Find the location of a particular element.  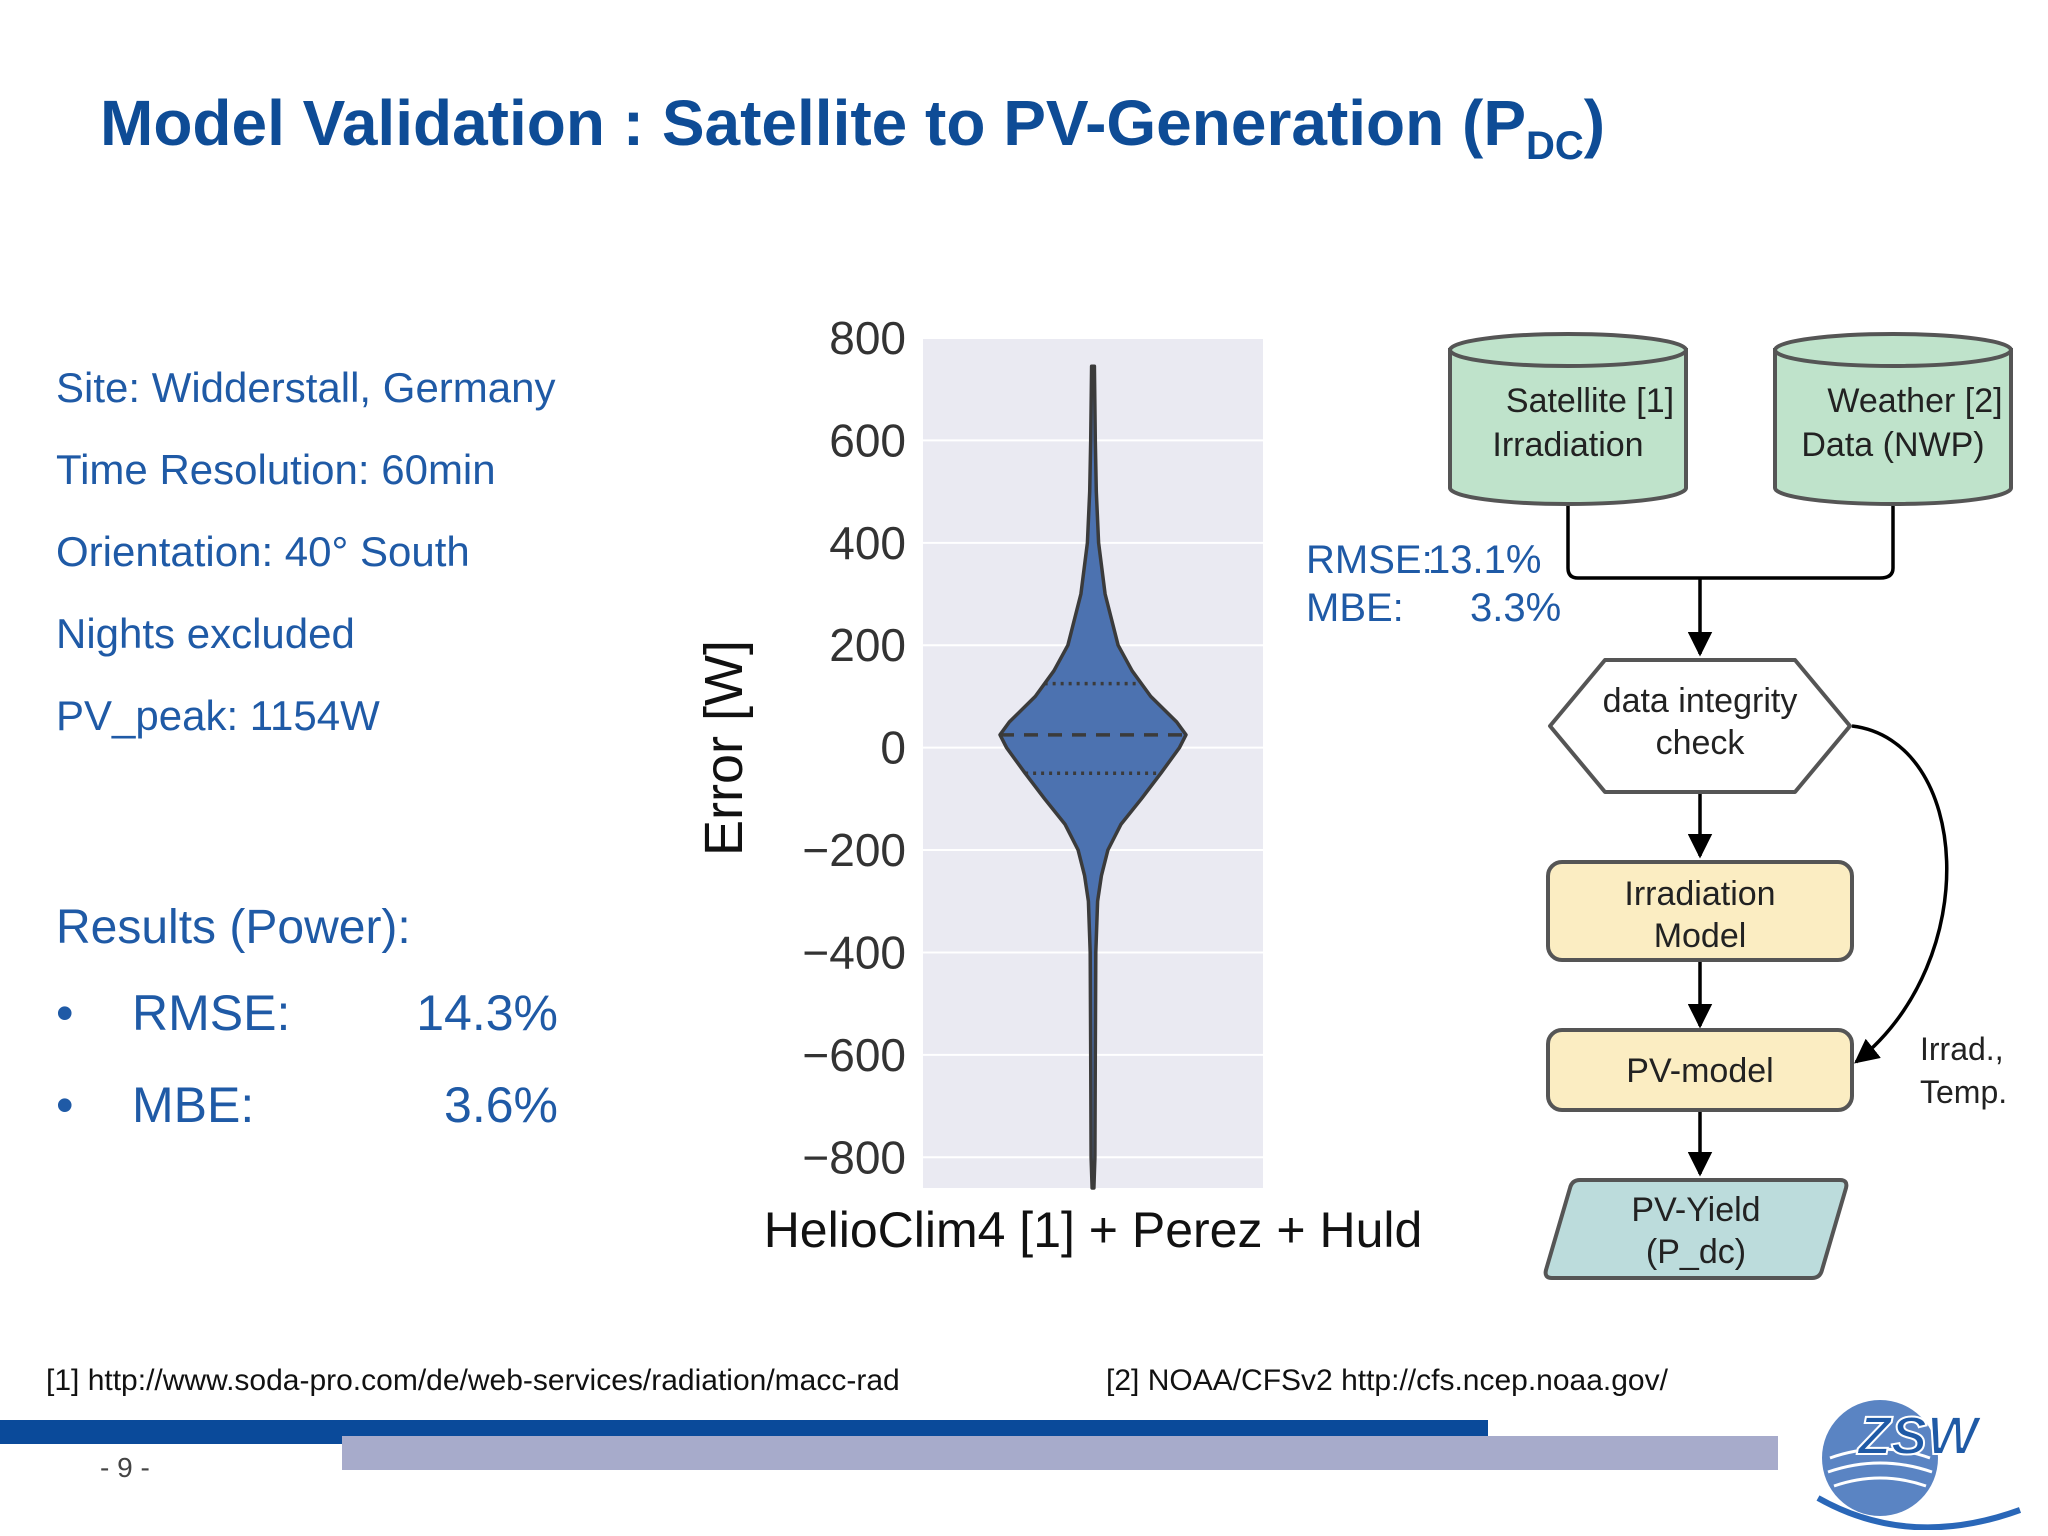

zsw-logo: ZSW is located at coordinates (1919, 1465).